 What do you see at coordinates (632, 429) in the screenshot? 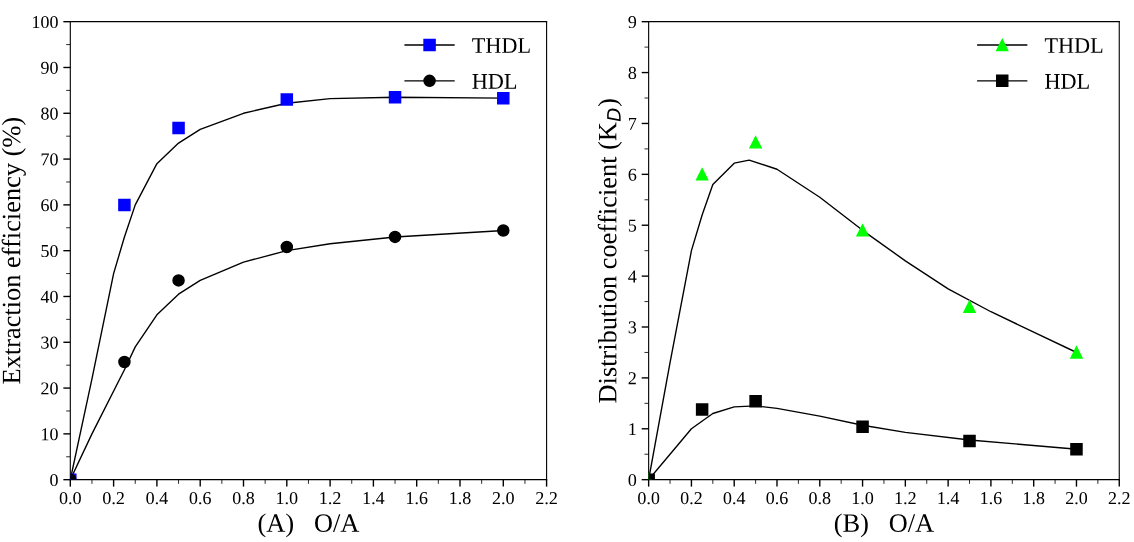
I see `y-tick-label: 1` at bounding box center [632, 429].